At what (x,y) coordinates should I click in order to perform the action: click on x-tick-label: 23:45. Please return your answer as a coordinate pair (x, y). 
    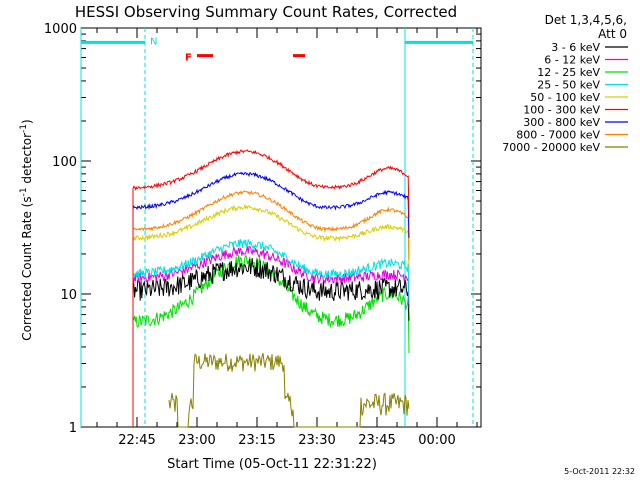
    Looking at the image, I should click on (376, 440).